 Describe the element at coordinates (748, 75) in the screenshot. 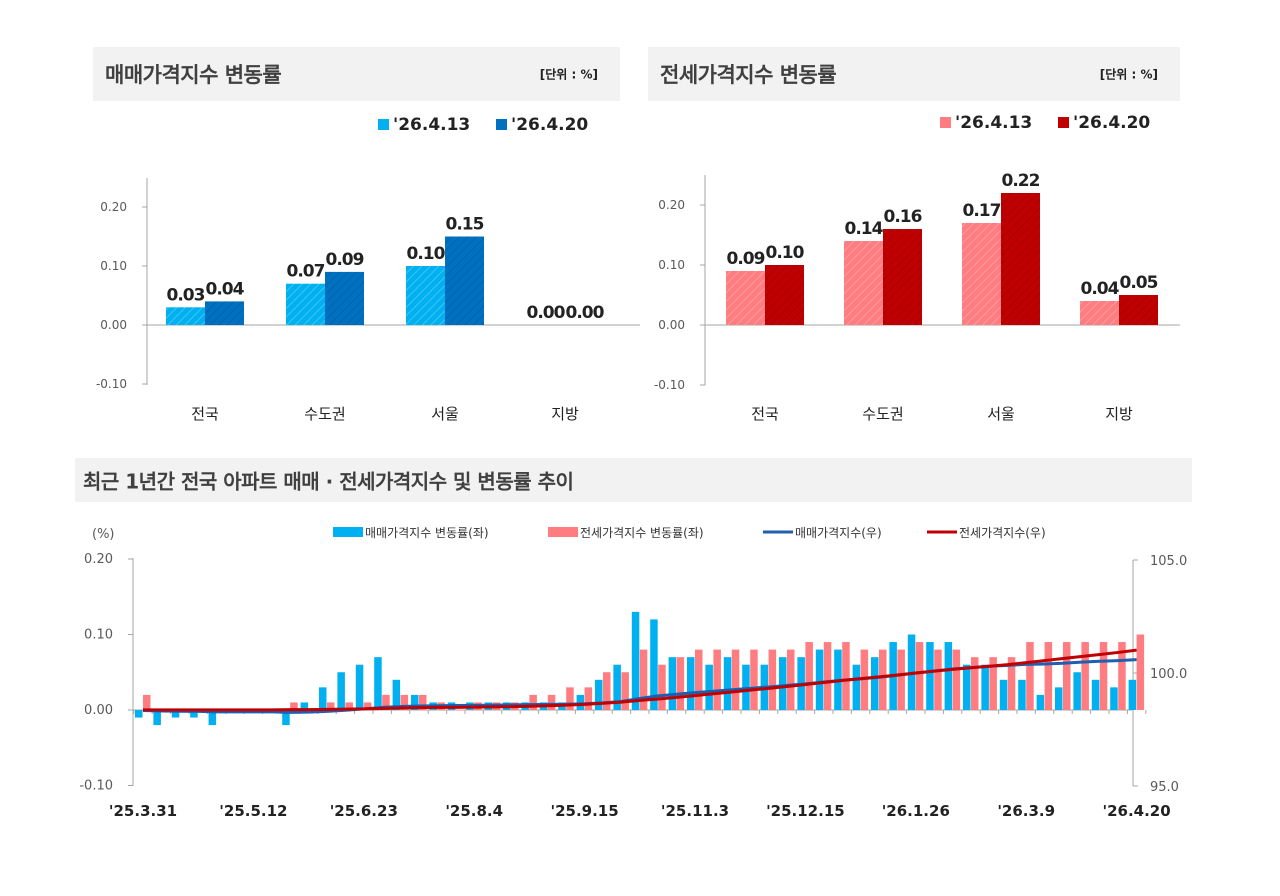

I see `jeonse-panel-title: 전세가격지수 변동률` at that location.